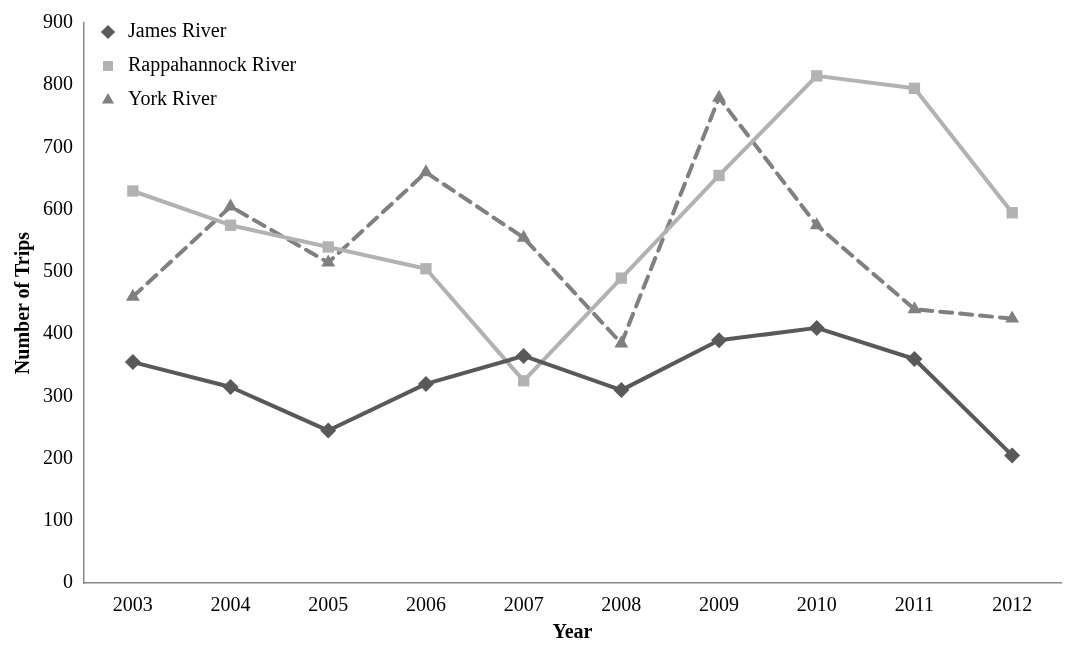 The width and height of the screenshot is (1084, 653). Describe the element at coordinates (523, 604) in the screenshot. I see `x-tick-label: 2007` at that location.